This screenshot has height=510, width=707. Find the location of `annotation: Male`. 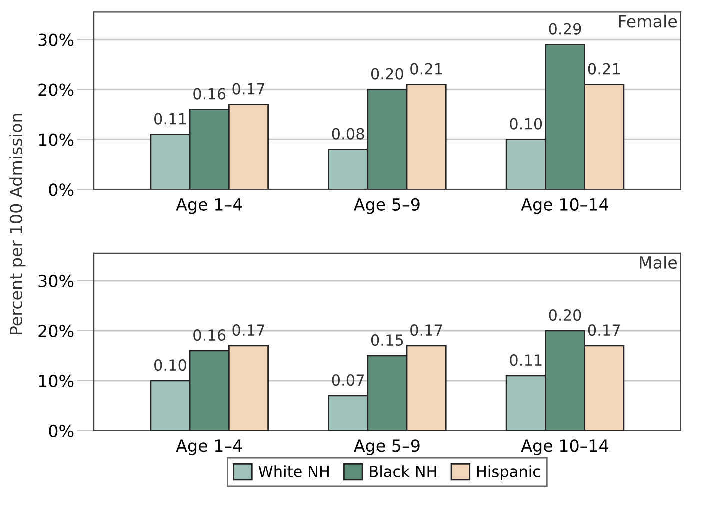

annotation: Male is located at coordinates (659, 263).